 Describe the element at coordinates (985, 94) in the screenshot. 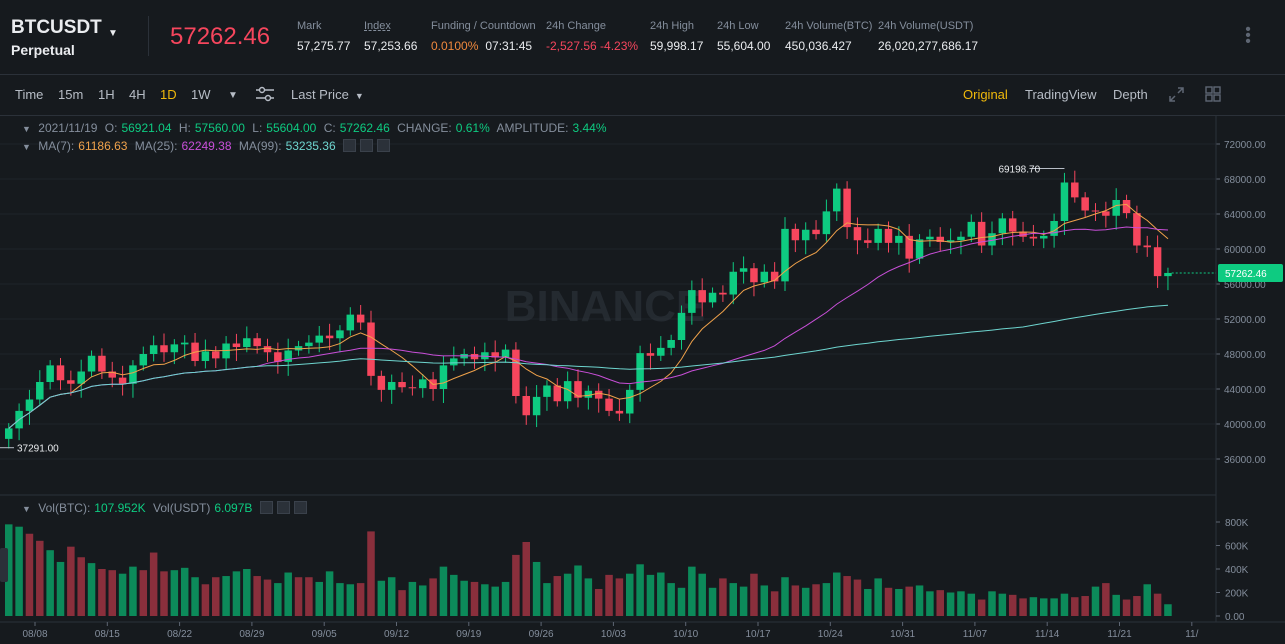

I see `view-original: Original` at that location.